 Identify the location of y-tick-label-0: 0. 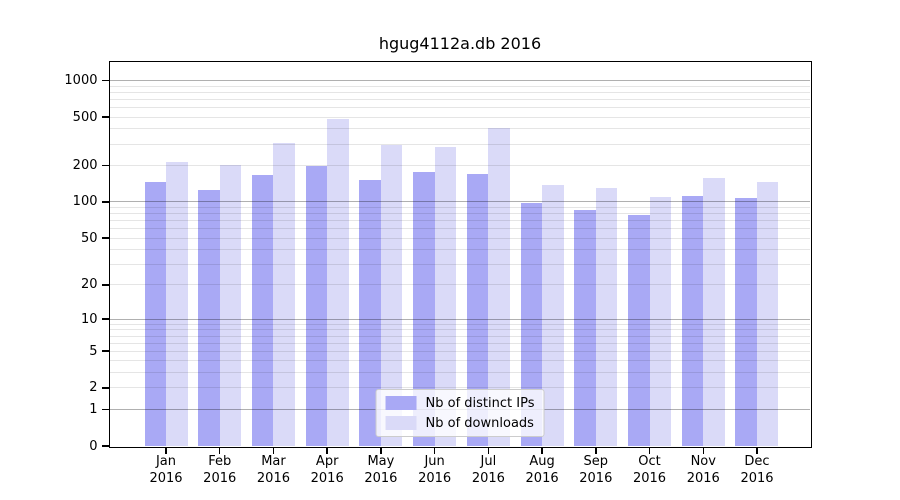
(93, 446).